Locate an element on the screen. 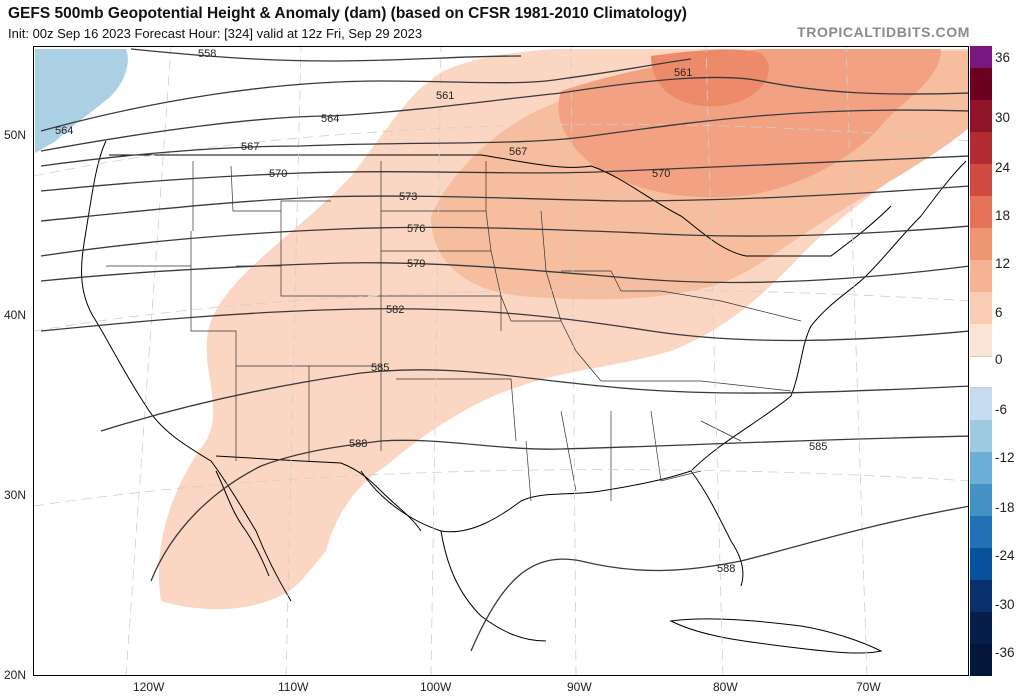 The height and width of the screenshot is (696, 1024). cuba-outline is located at coordinates (776, 636).